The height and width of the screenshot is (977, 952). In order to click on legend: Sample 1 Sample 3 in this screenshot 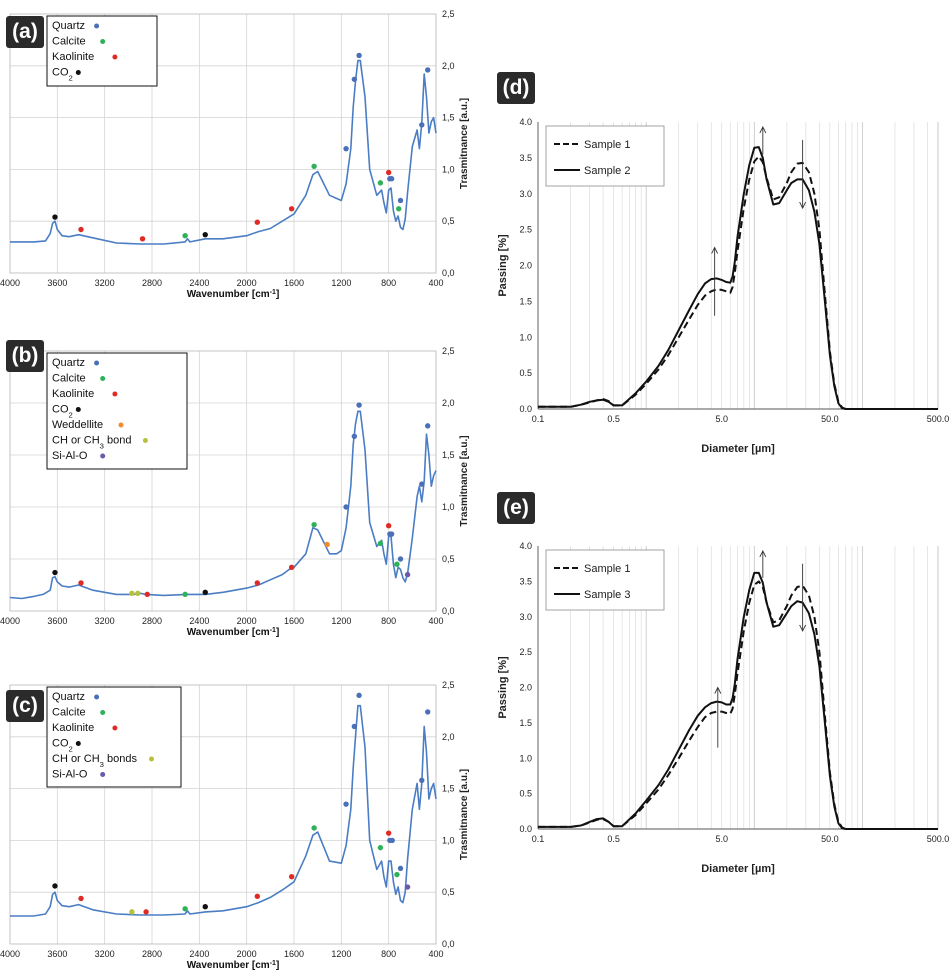, I will do `click(605, 580)`.